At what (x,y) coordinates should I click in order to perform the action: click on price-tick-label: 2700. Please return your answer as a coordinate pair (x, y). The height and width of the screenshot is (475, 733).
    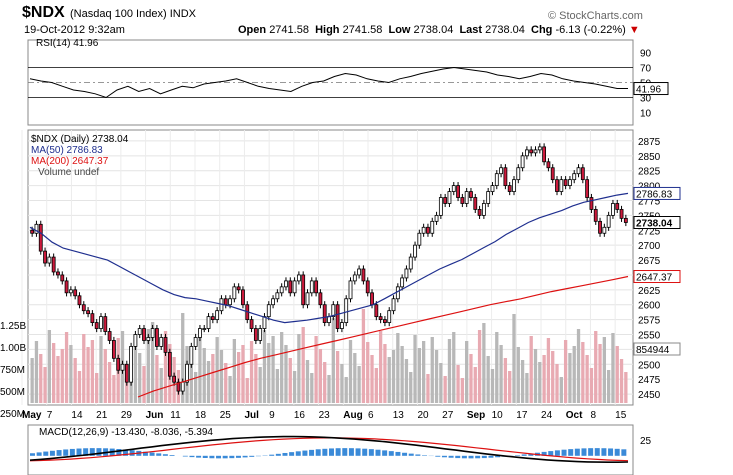
    Looking at the image, I should click on (649, 246).